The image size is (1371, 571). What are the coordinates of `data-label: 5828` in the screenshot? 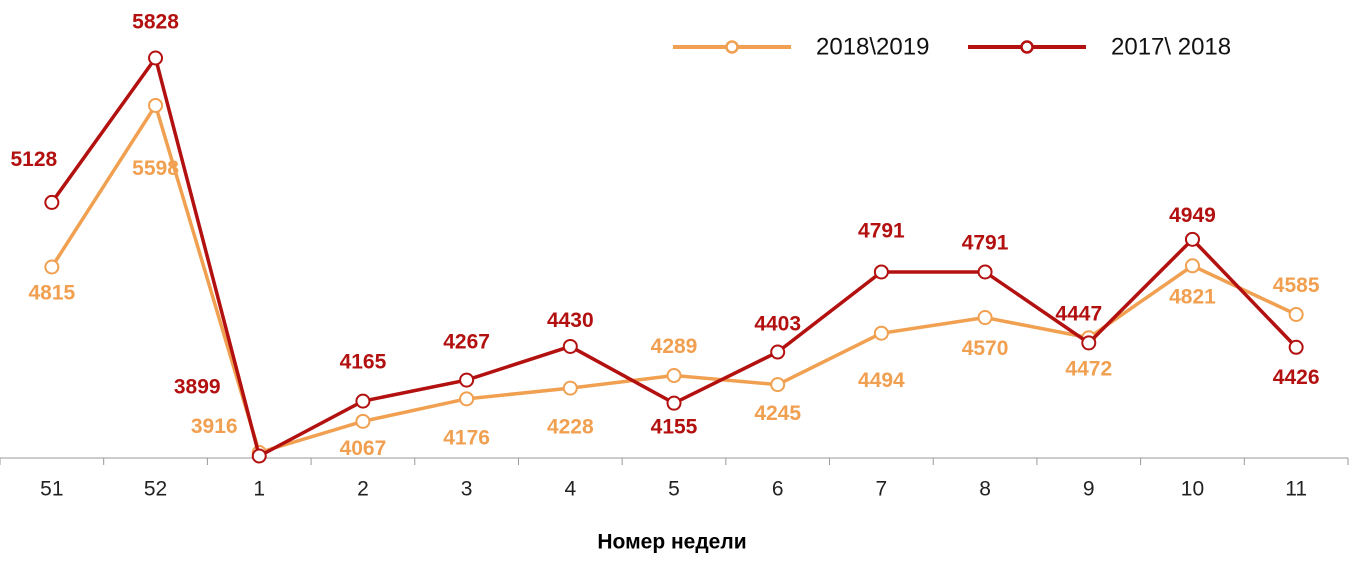 It's located at (155, 22).